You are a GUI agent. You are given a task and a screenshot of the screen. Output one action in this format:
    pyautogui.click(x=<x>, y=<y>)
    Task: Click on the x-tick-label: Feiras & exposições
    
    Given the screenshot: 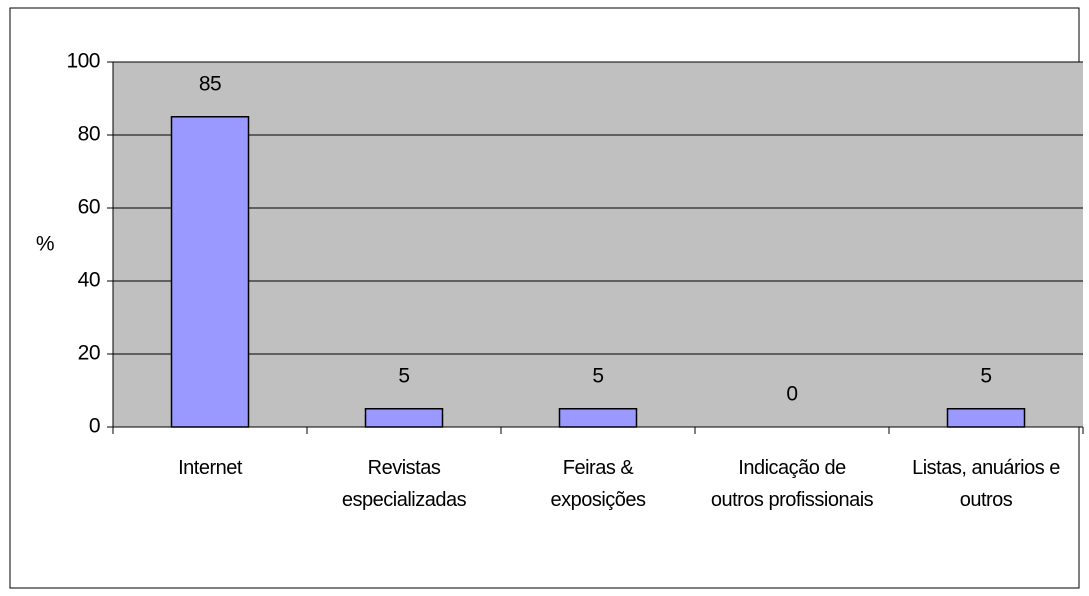 What is the action you would take?
    pyautogui.click(x=598, y=484)
    